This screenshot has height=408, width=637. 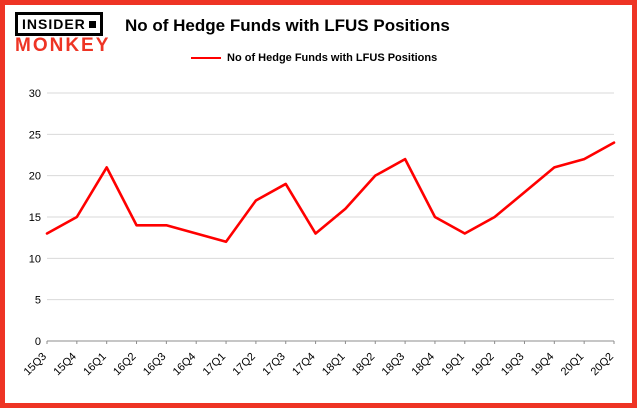 I want to click on insider-monkey-logo: INSIDER MONKEY, so click(x=63, y=34).